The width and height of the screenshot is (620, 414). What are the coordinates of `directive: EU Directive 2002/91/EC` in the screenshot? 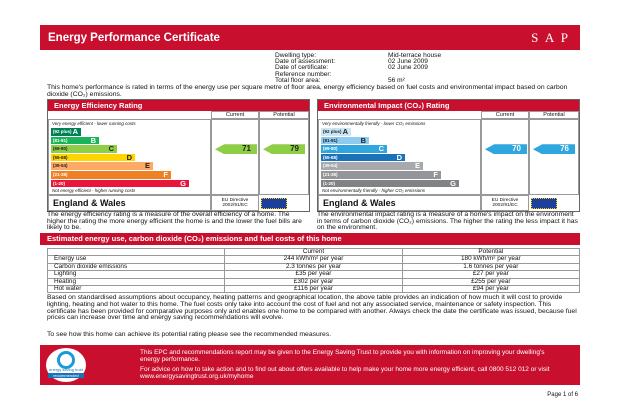 It's located at (235, 203).